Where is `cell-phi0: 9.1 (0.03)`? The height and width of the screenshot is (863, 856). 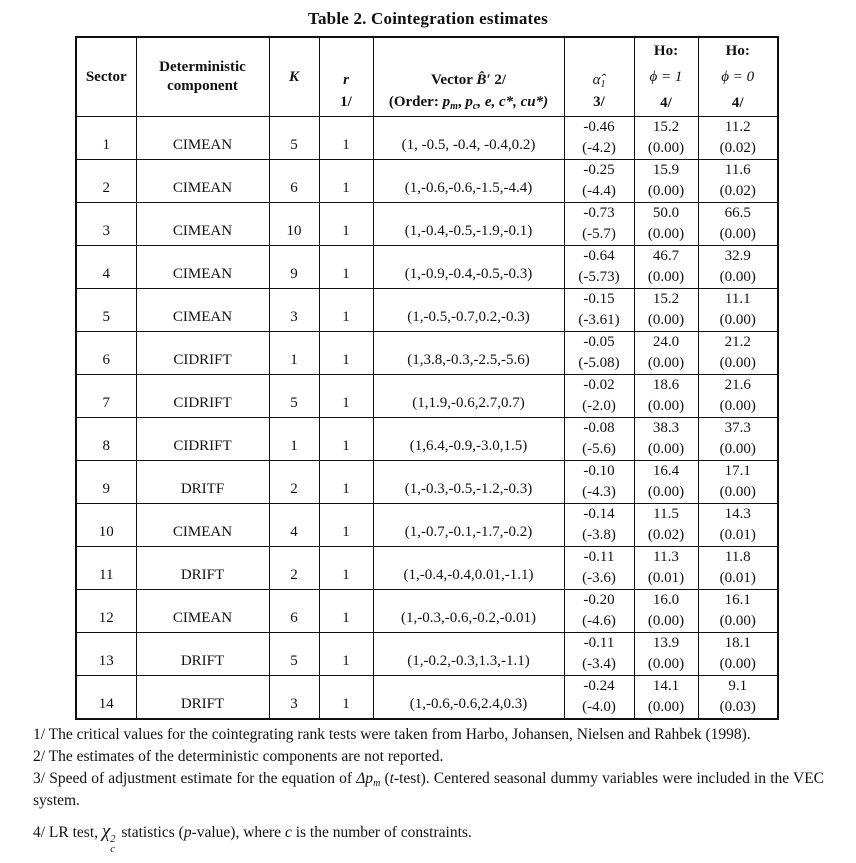
cell-phi0: 9.1 (0.03) is located at coordinates (738, 697).